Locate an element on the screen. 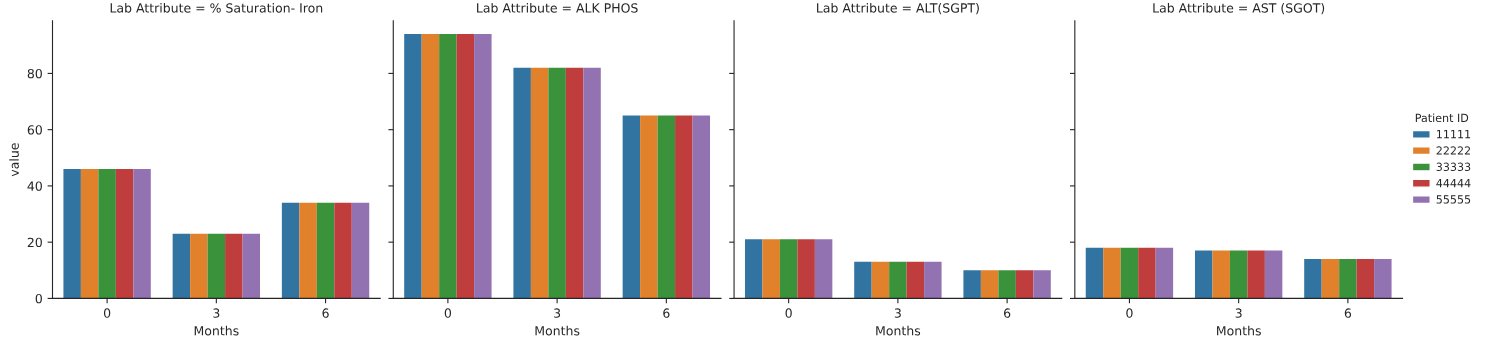 The image size is (1500, 347). chart-title: Lab Attribute = AST (SGOT) is located at coordinates (1239, 8).